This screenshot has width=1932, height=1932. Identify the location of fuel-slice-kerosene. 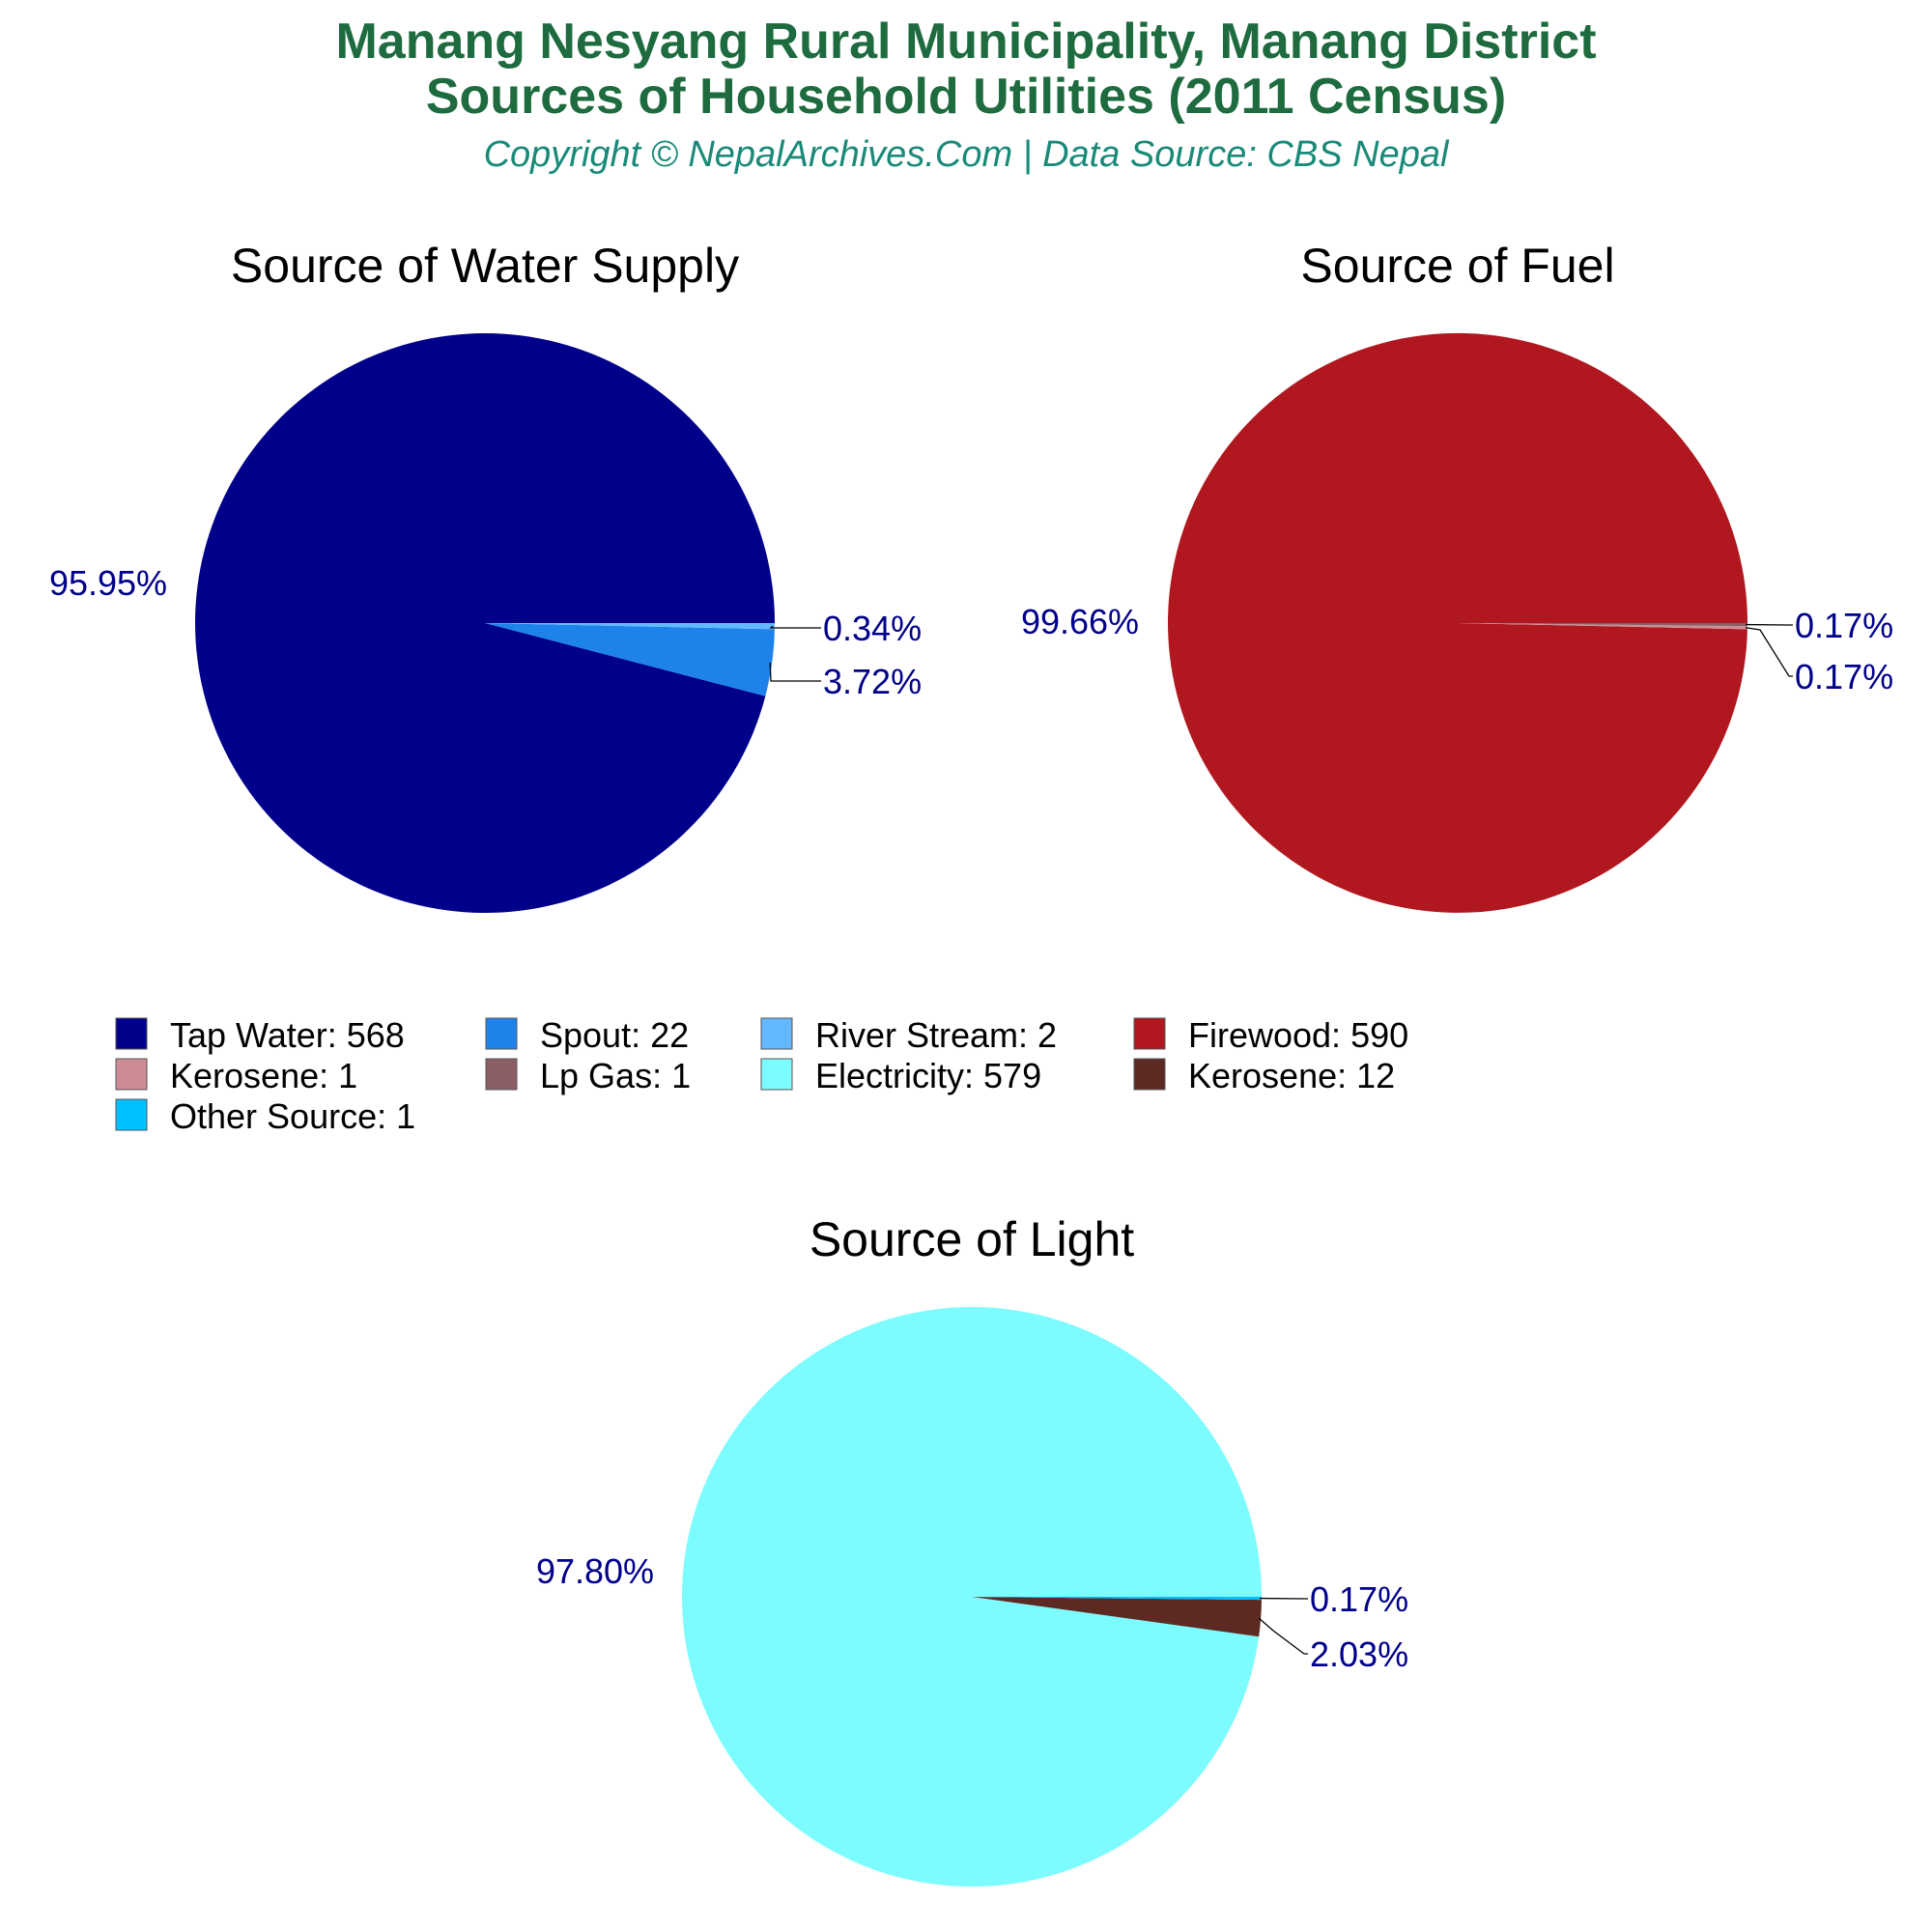
(1602, 626).